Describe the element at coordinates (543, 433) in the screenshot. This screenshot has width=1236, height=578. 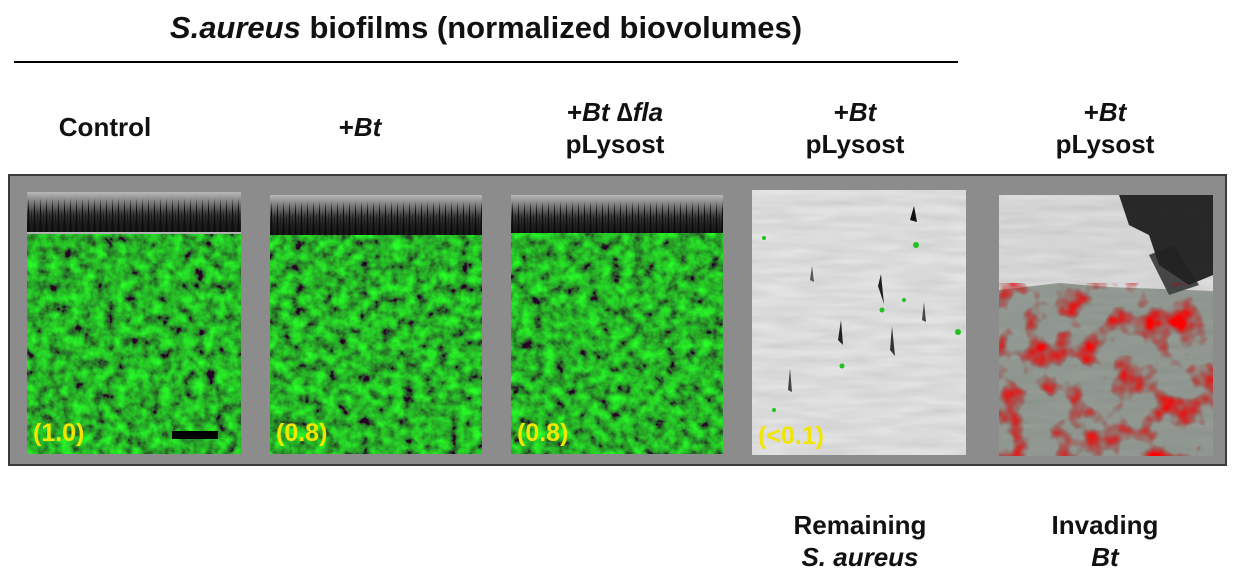
I see `biovolume-value-bt-dfla: (0.8)` at that location.